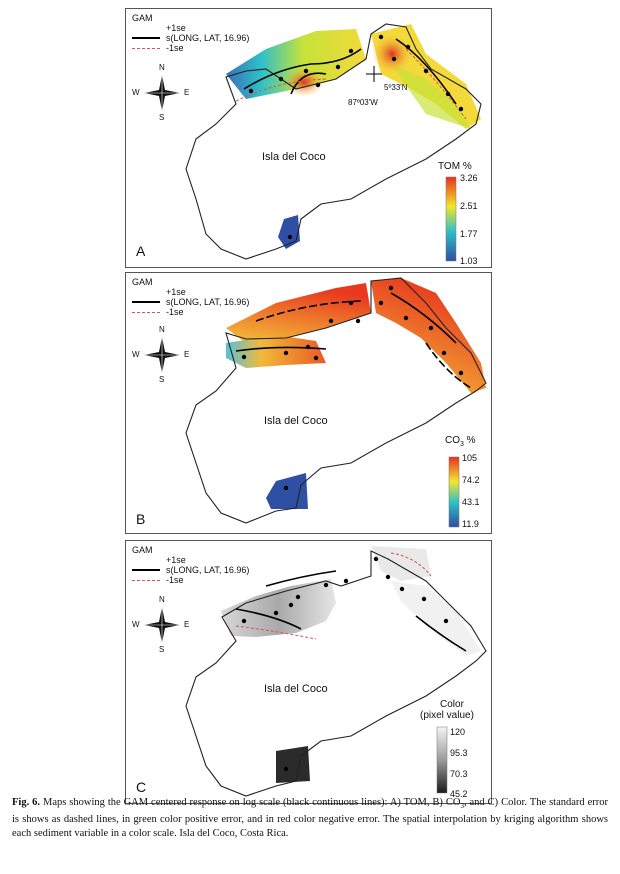 The image size is (620, 874). Describe the element at coordinates (447, 715) in the screenshot. I see `scale-subtitle: (pixel value)` at that location.